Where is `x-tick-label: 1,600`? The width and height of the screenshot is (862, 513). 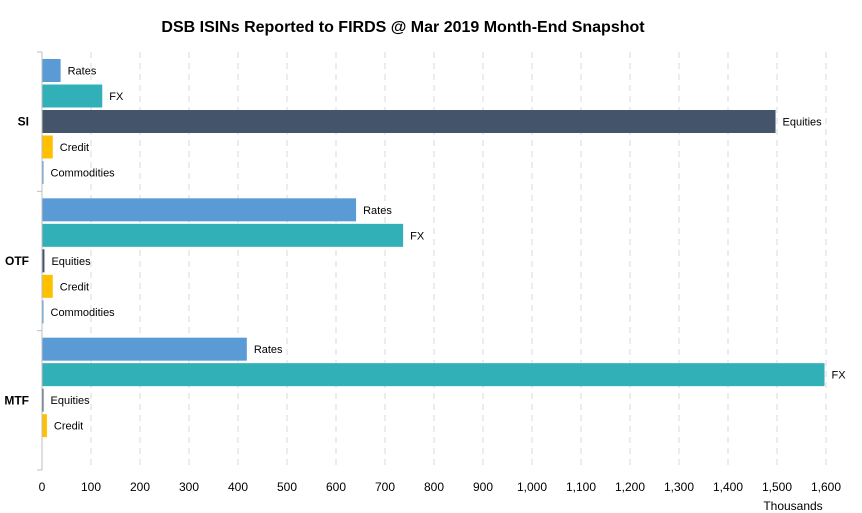 x-tick-label: 1,600 is located at coordinates (826, 487).